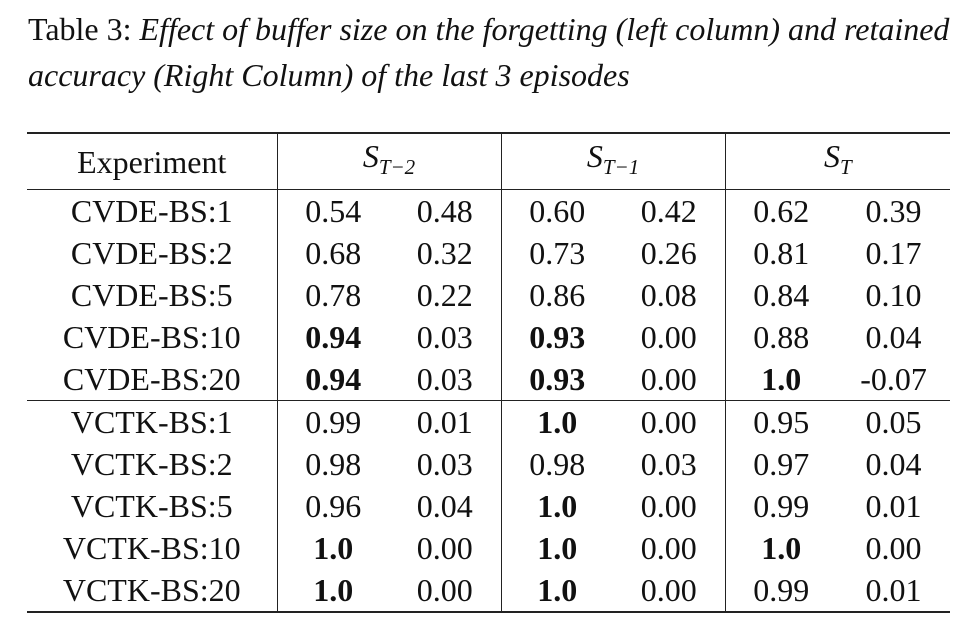  What do you see at coordinates (893, 379) in the screenshot?
I see `value-cell: -0.07` at bounding box center [893, 379].